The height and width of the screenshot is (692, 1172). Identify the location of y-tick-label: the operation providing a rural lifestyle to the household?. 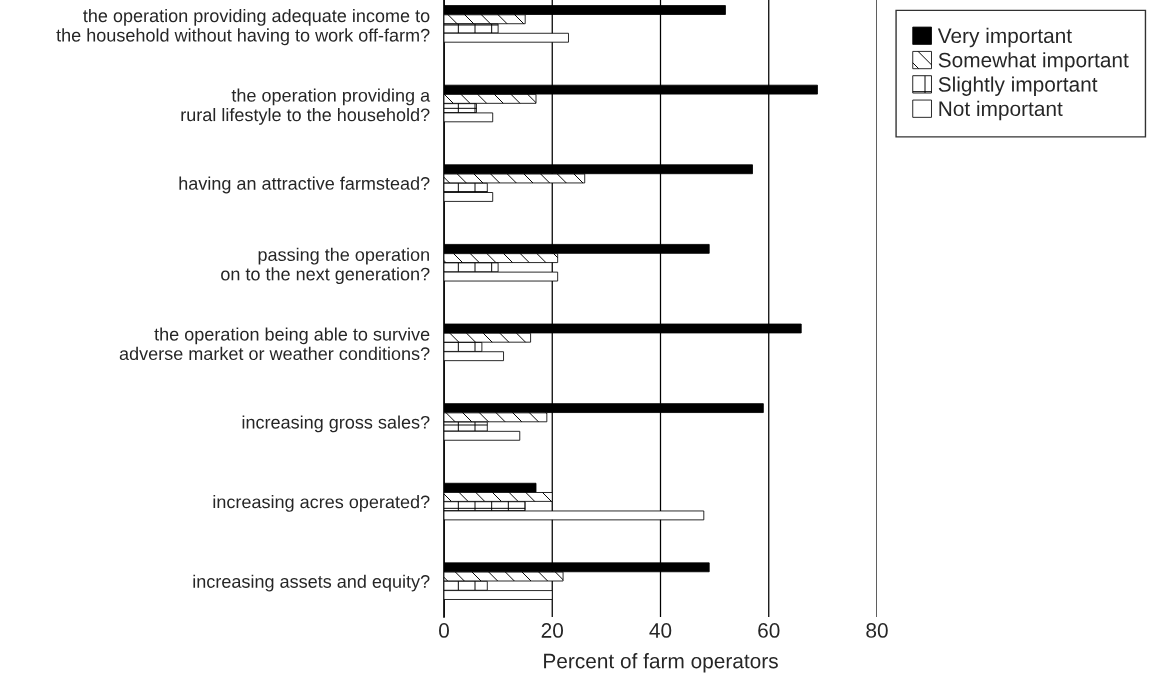
(306, 106).